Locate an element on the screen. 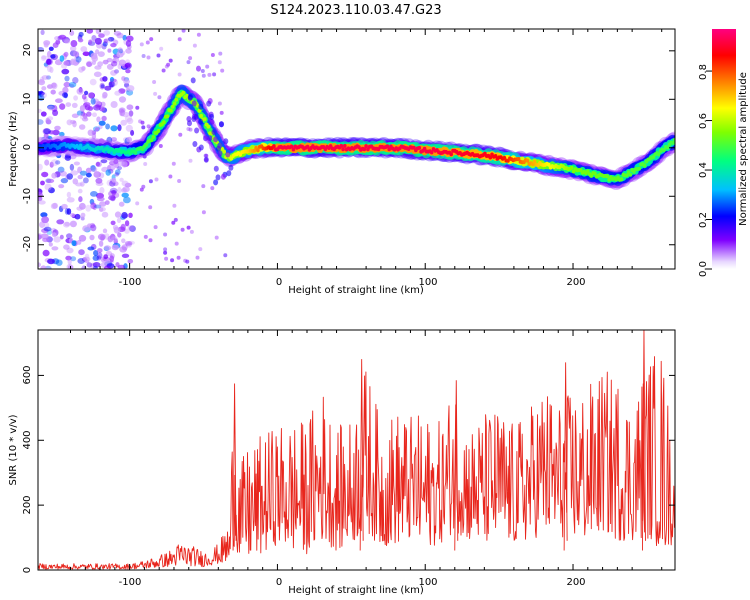 Image resolution: width=750 pixels, height=600 pixels. colorbar-tick-label: 0.0 is located at coordinates (703, 269).